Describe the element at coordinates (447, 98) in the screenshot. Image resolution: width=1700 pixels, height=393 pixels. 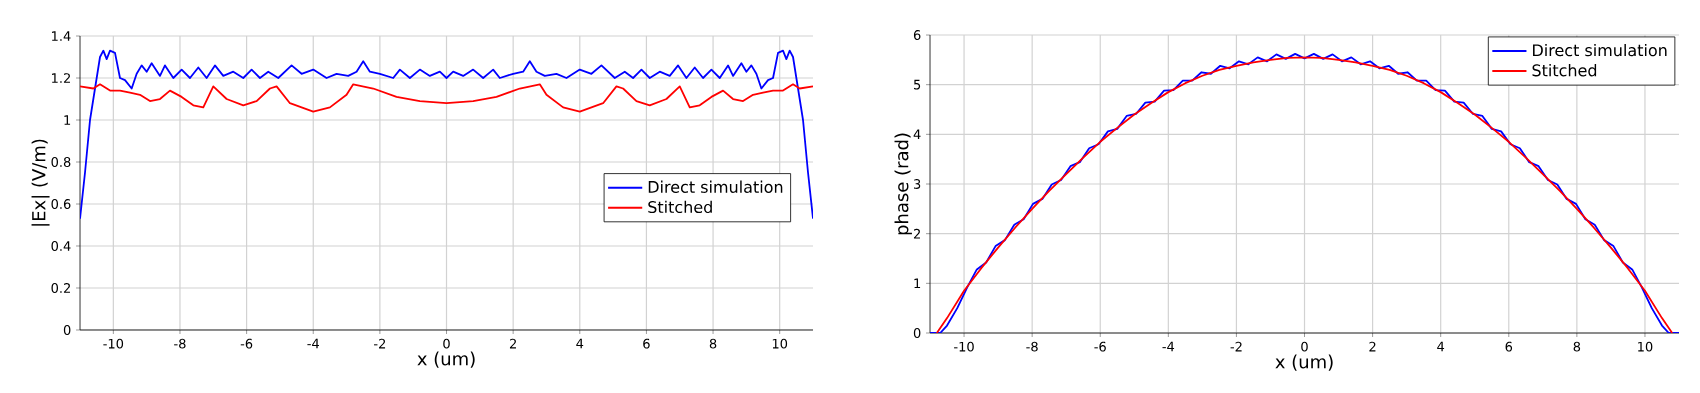
I see `line-series` at that location.